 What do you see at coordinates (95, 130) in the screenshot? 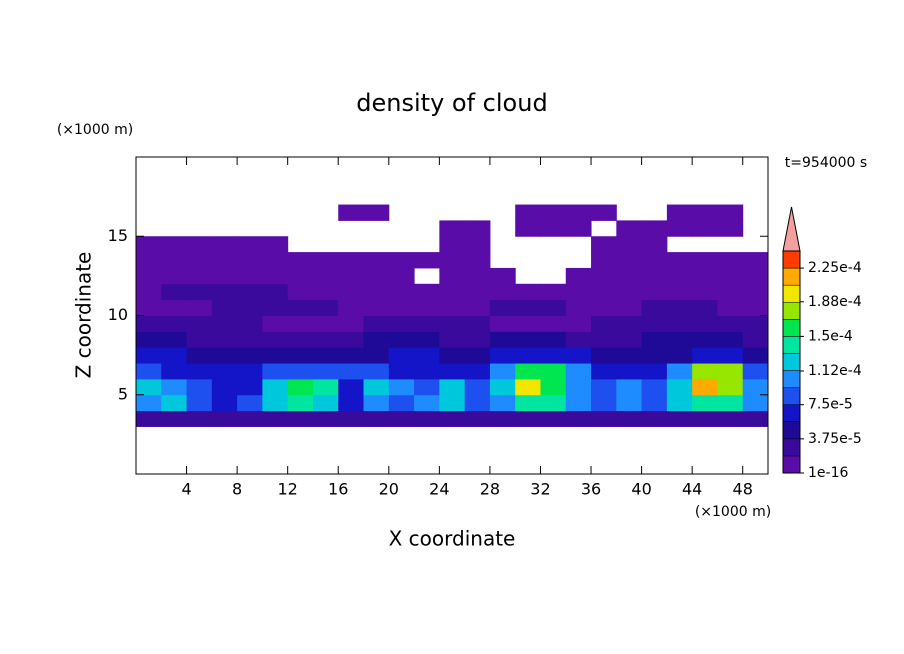
I see `y-unit: (×1000 m)` at bounding box center [95, 130].